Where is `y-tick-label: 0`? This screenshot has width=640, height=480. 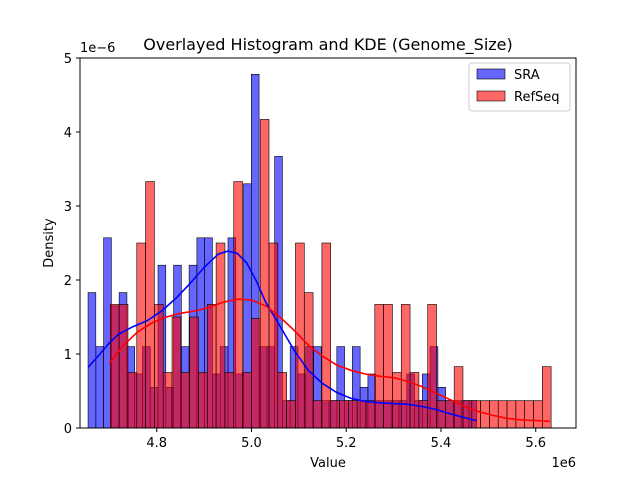 y-tick-label: 0 is located at coordinates (68, 429).